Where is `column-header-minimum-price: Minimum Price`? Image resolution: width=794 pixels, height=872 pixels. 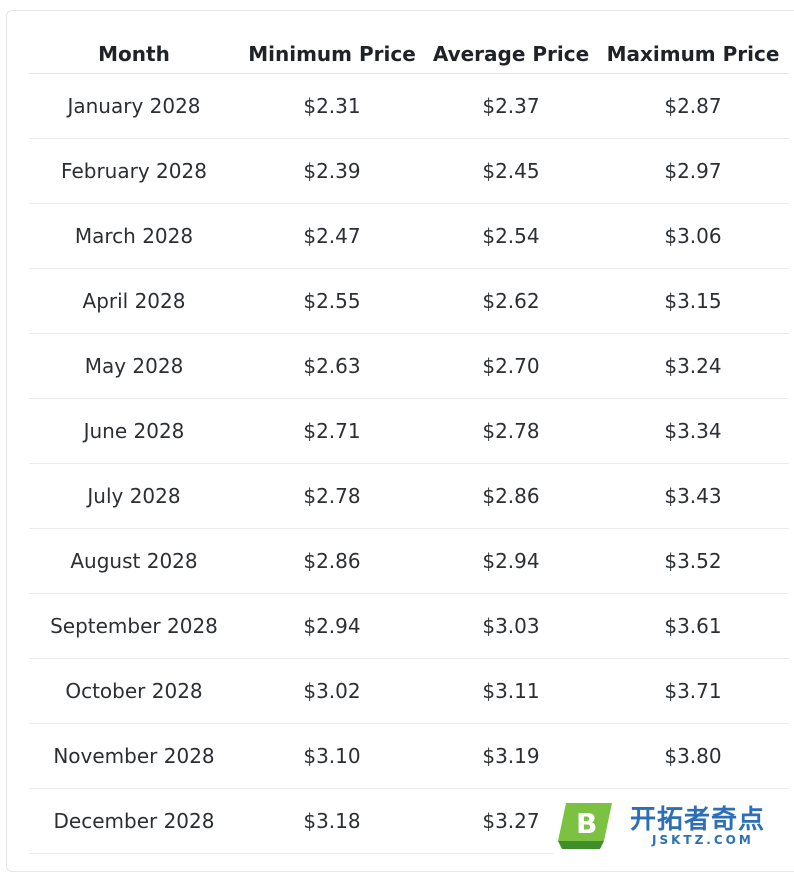
column-header-minimum-price: Minimum Price is located at coordinates (332, 54).